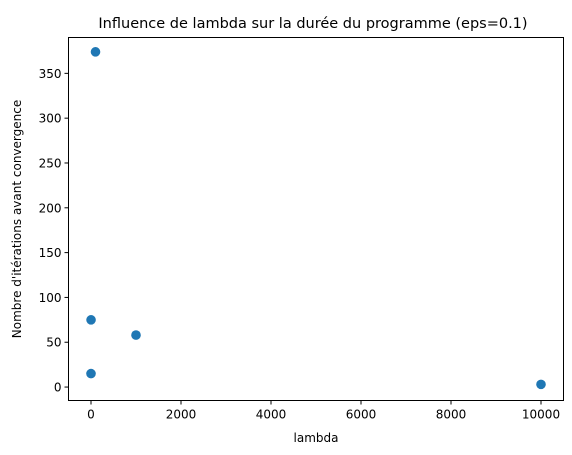 Image resolution: width=572 pixels, height=455 pixels. I want to click on x-tick-label: 8000, so click(451, 415).